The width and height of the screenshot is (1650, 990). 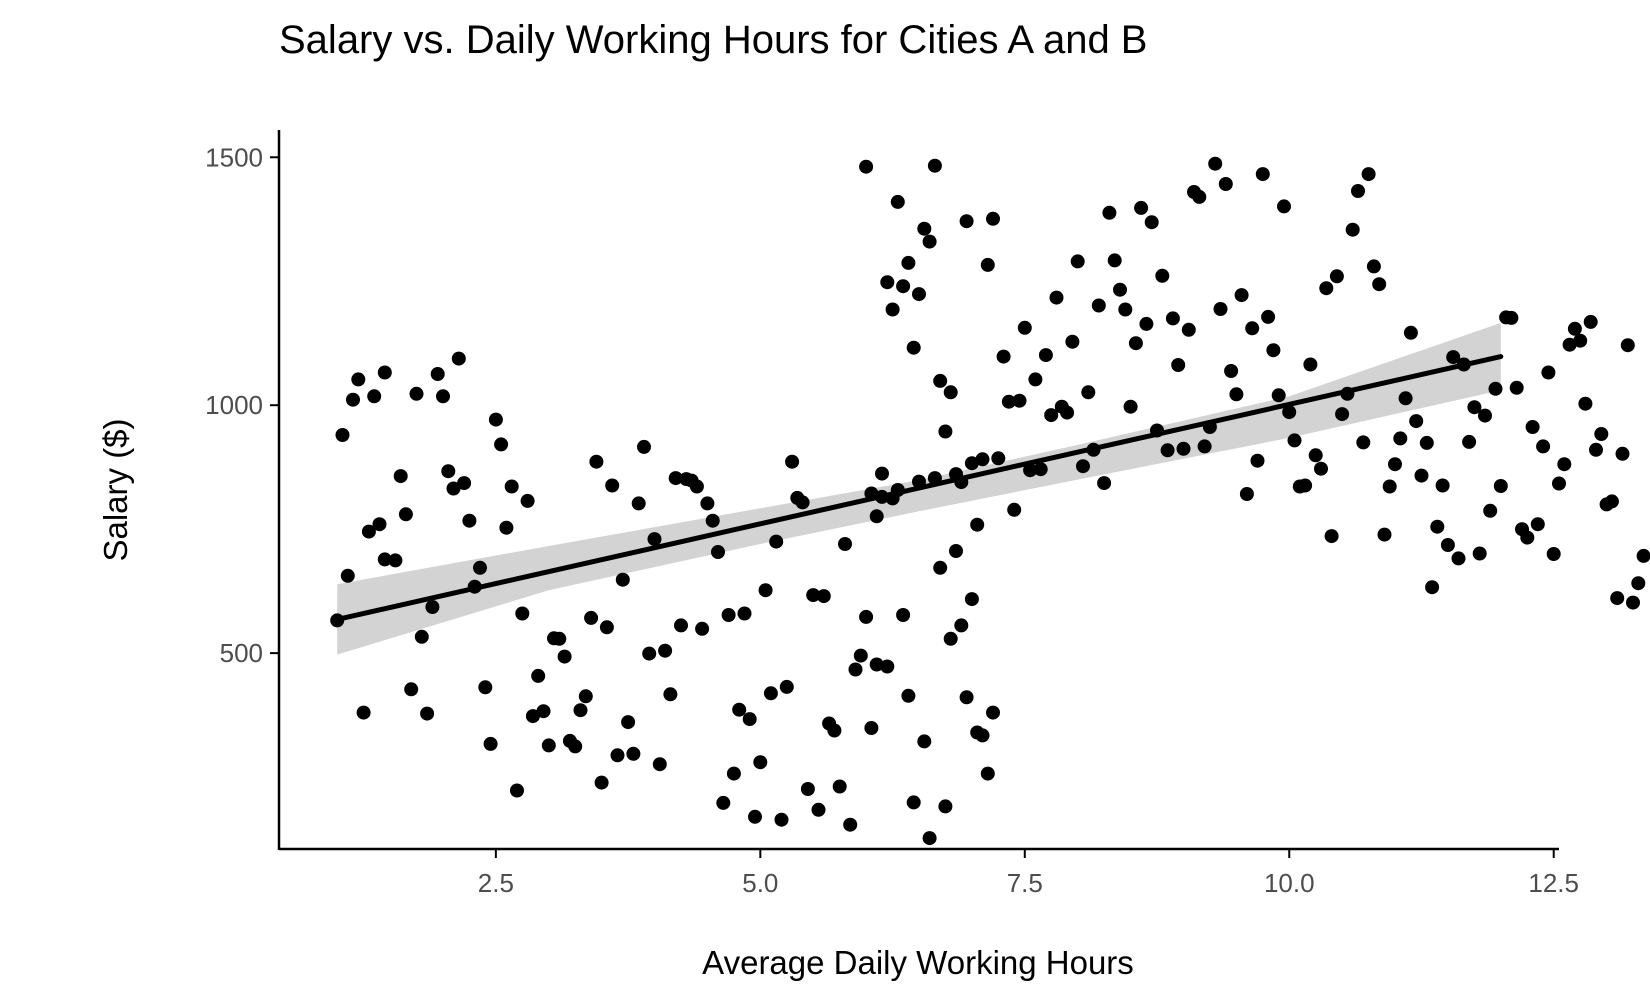 I want to click on x-axis-title: Average Daily Working Hours, so click(x=918, y=962).